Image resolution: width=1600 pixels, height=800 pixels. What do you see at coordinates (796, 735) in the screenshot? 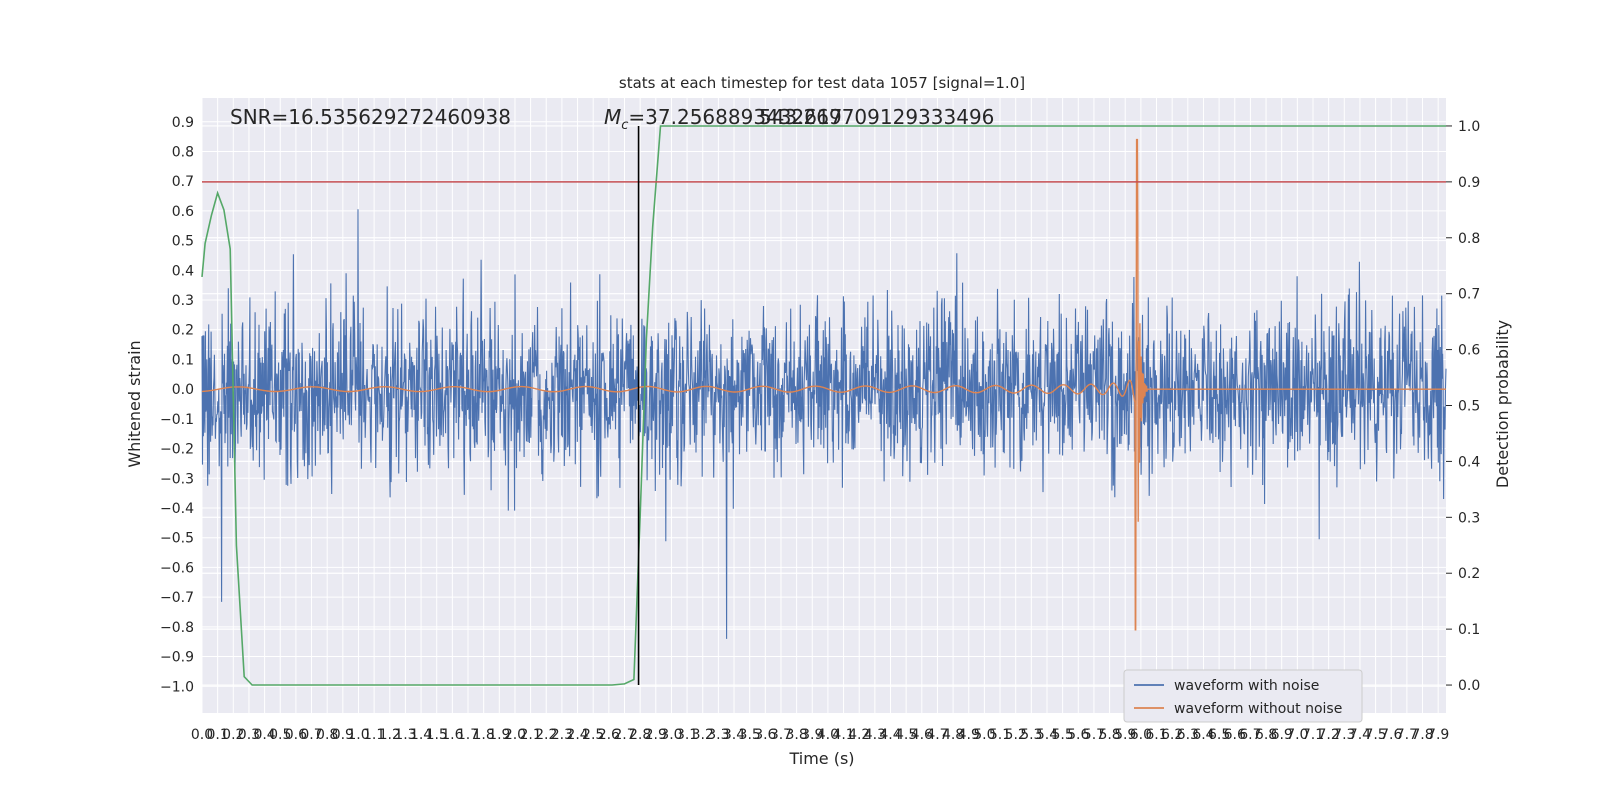
I see `x-tick-label: 3.8` at bounding box center [796, 735].